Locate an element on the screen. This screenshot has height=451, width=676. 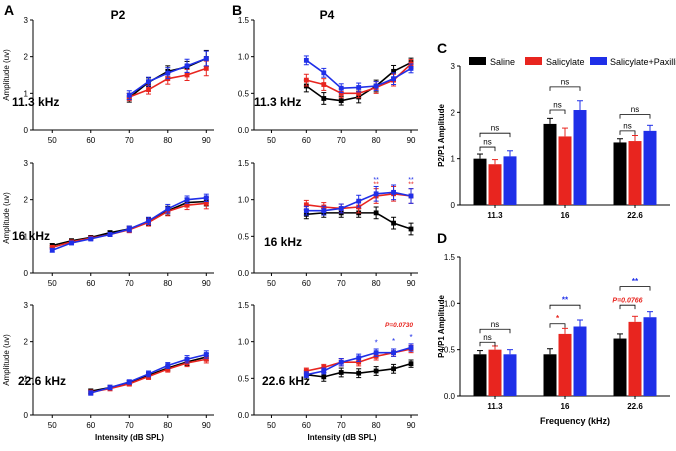
y-axis-label: Amplitude (uv) is located at coordinates (6, 360).